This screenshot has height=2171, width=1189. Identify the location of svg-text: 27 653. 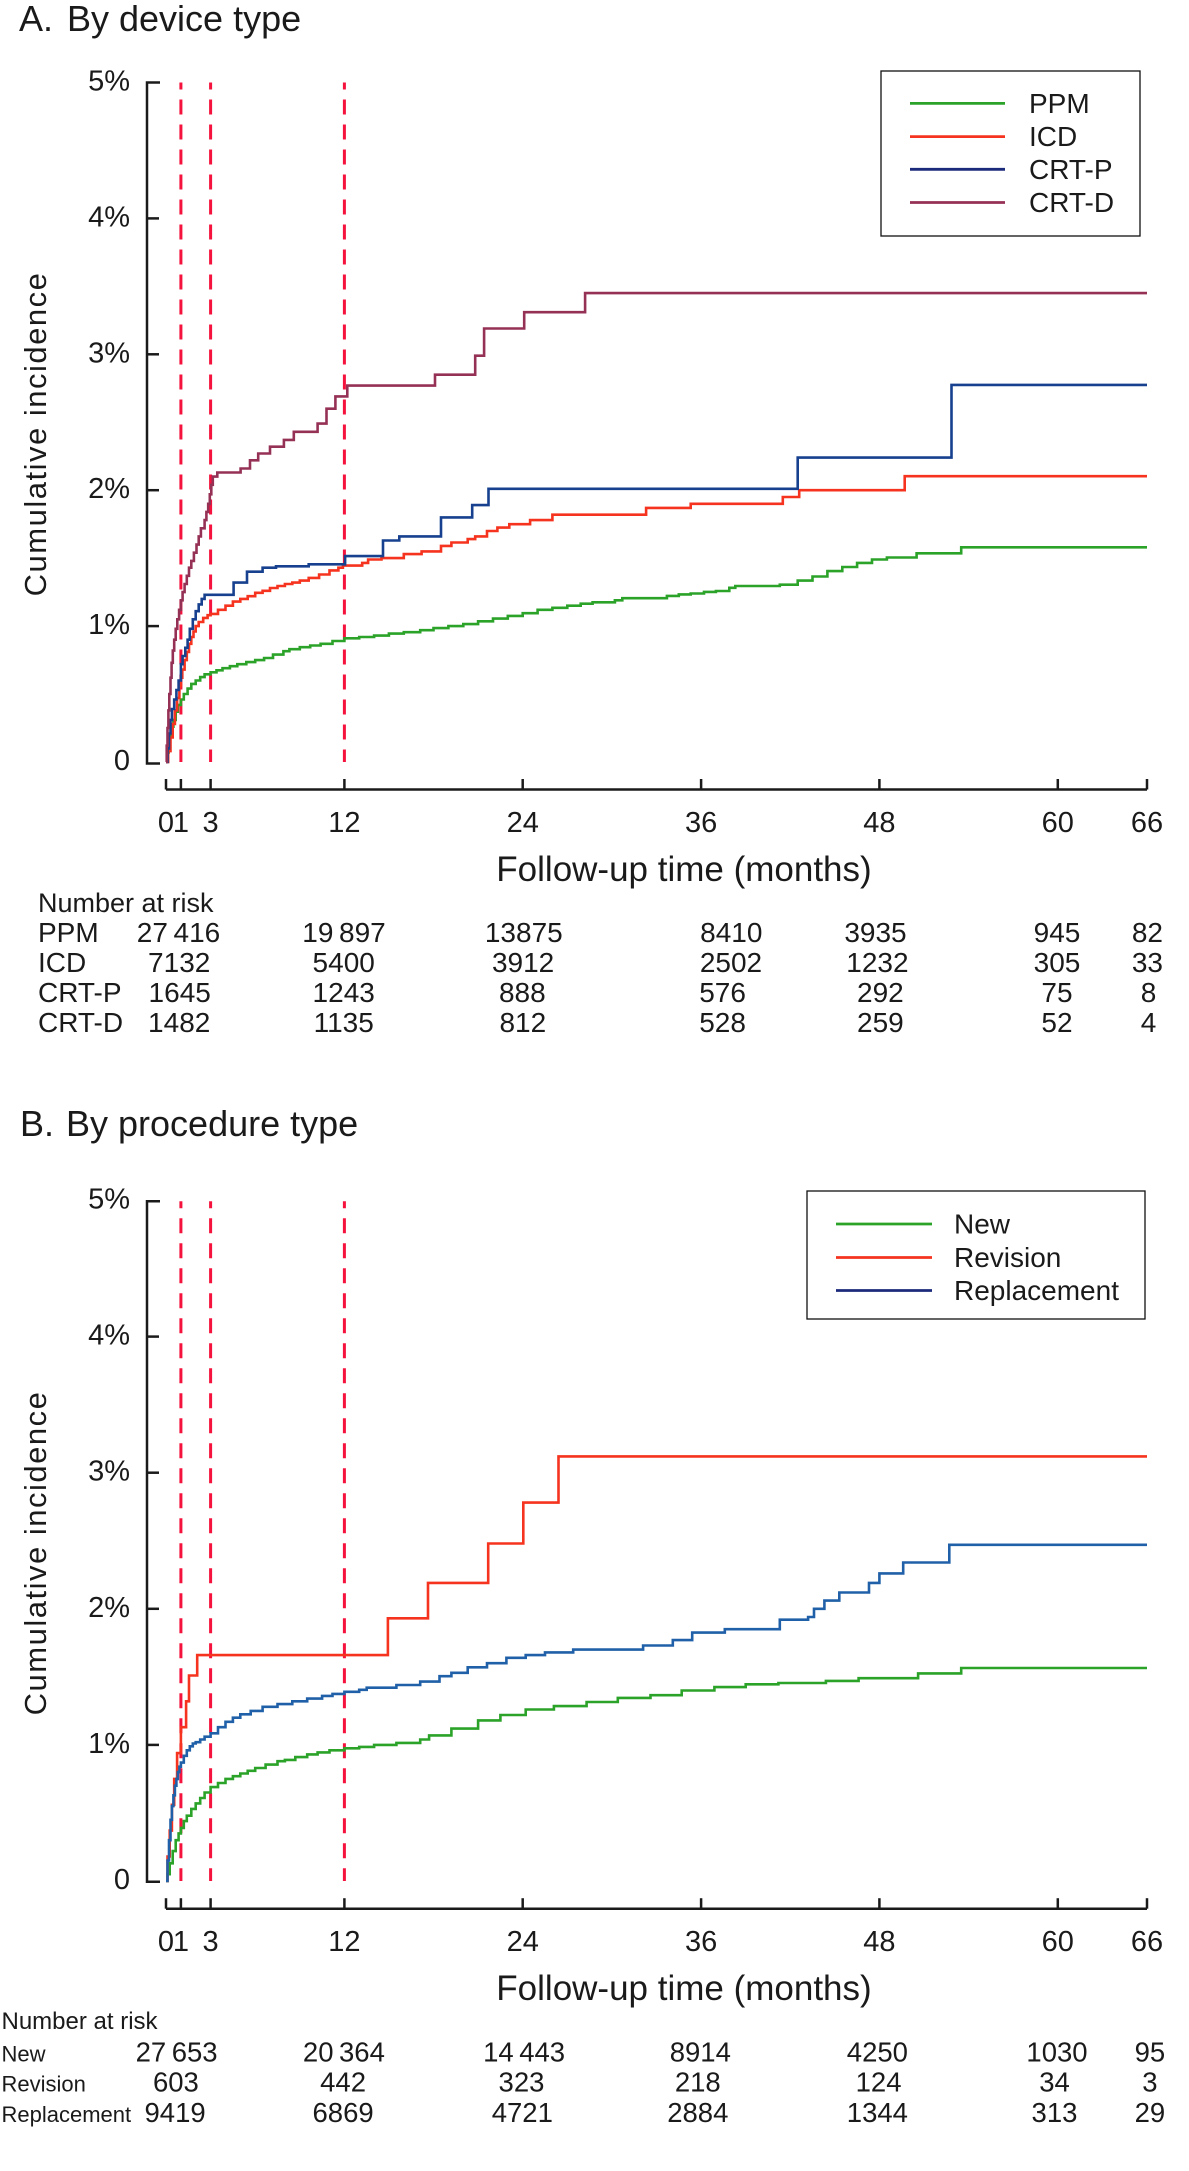
(177, 2052).